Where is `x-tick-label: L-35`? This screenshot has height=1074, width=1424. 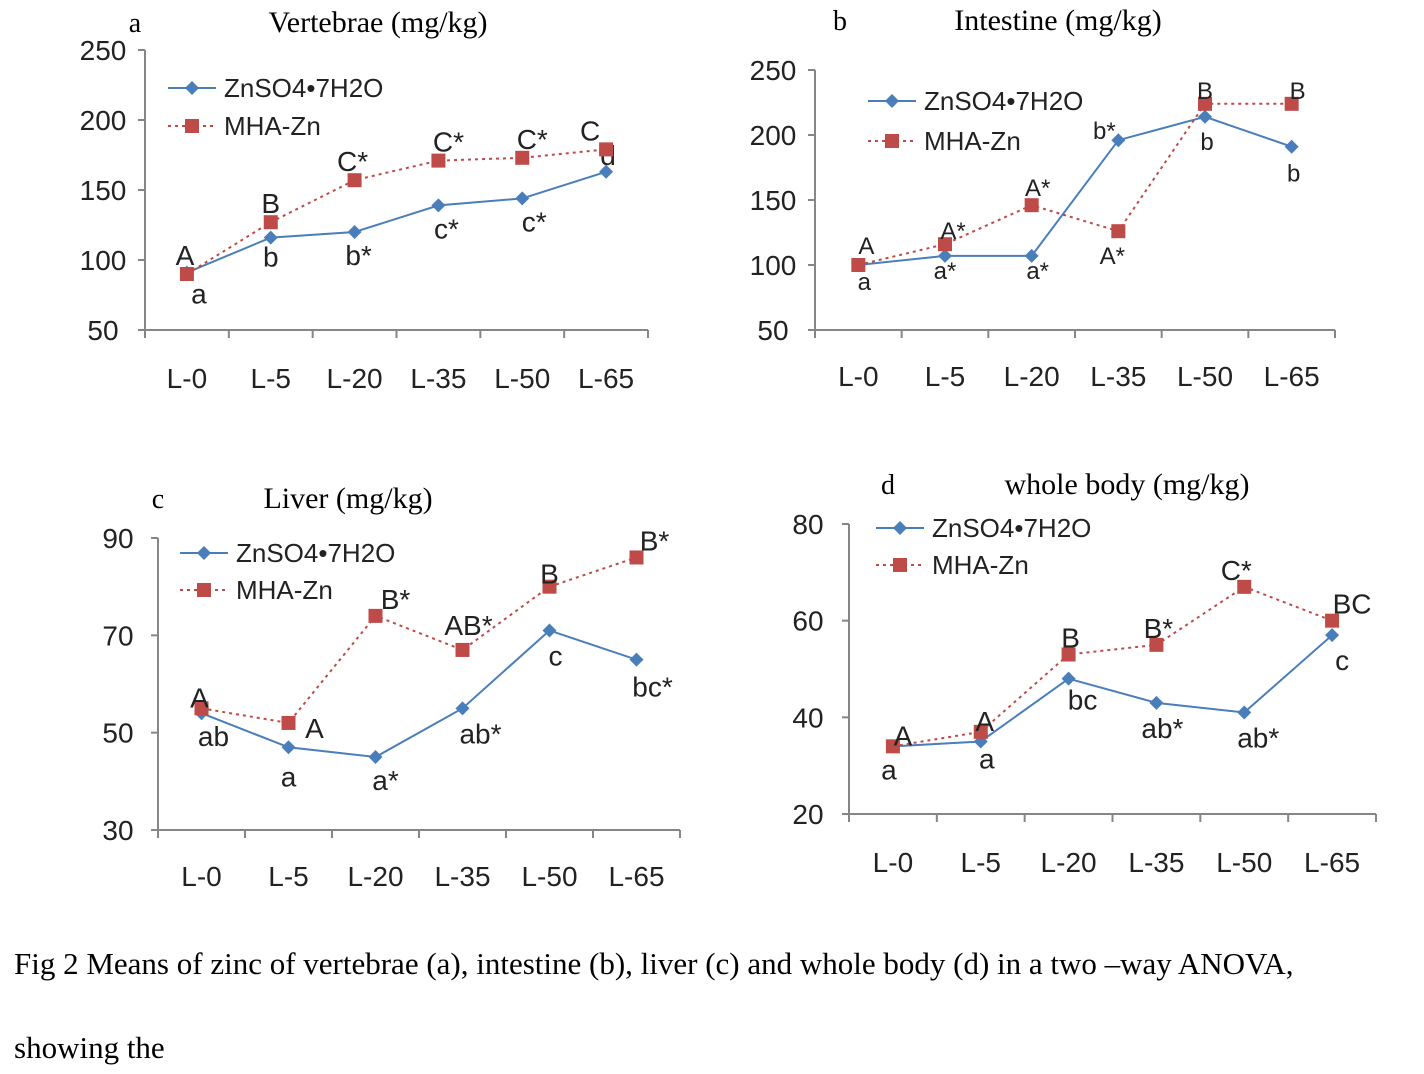
x-tick-label: L-35 is located at coordinates (438, 378).